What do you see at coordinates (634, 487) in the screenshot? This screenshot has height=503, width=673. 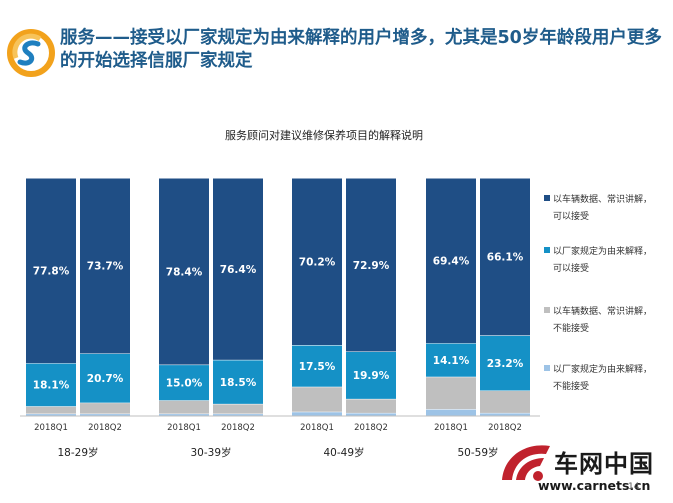 I see `page-number: 14` at bounding box center [634, 487].